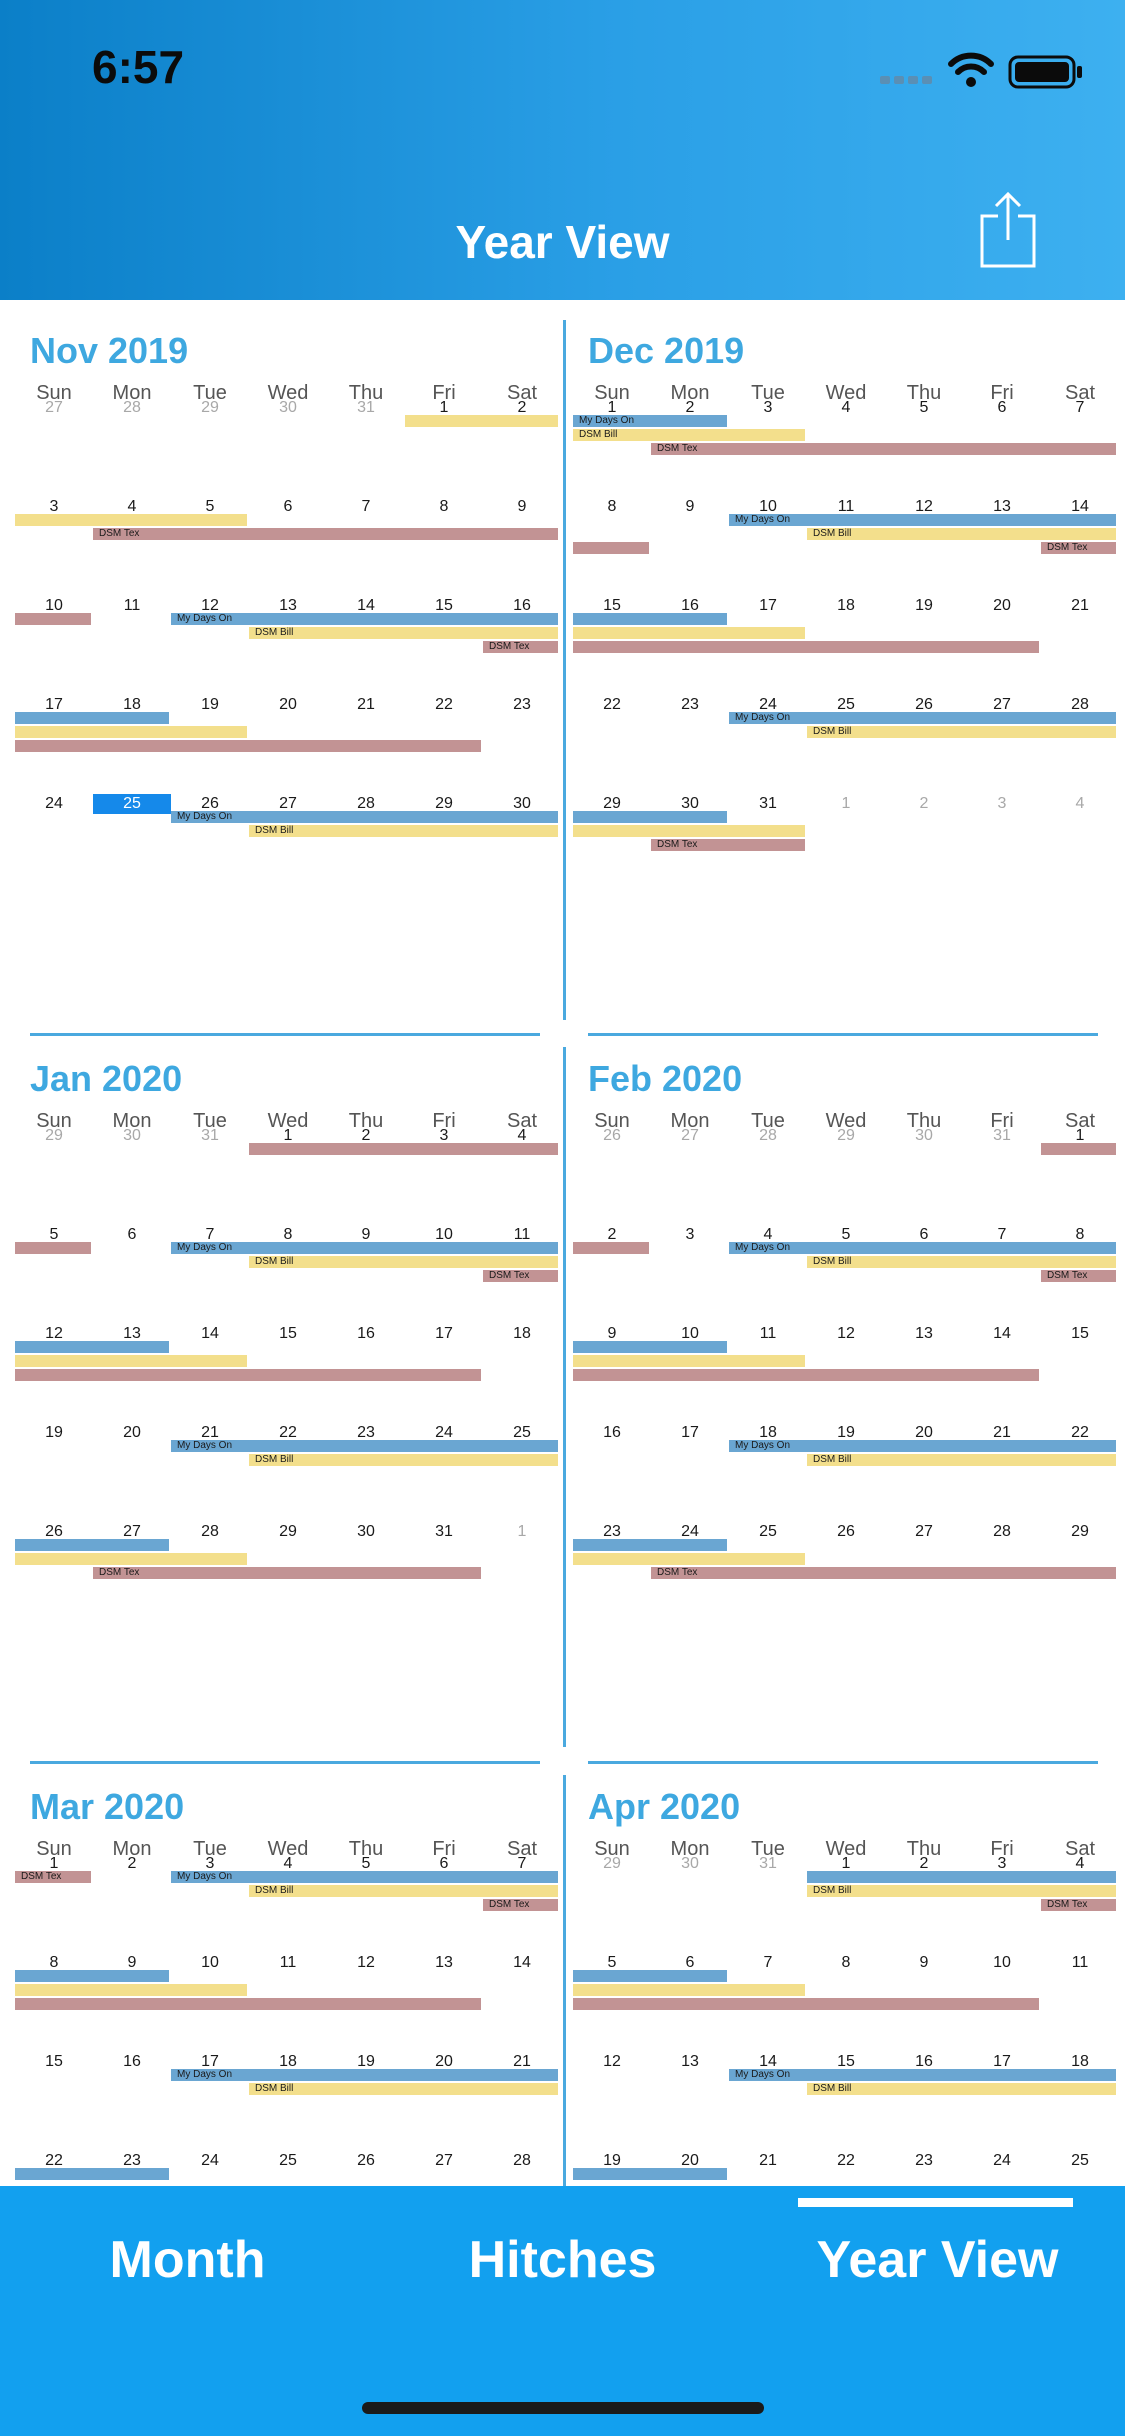 The width and height of the screenshot is (1125, 2436). What do you see at coordinates (522, 1962) in the screenshot?
I see `day-cell: 14` at bounding box center [522, 1962].